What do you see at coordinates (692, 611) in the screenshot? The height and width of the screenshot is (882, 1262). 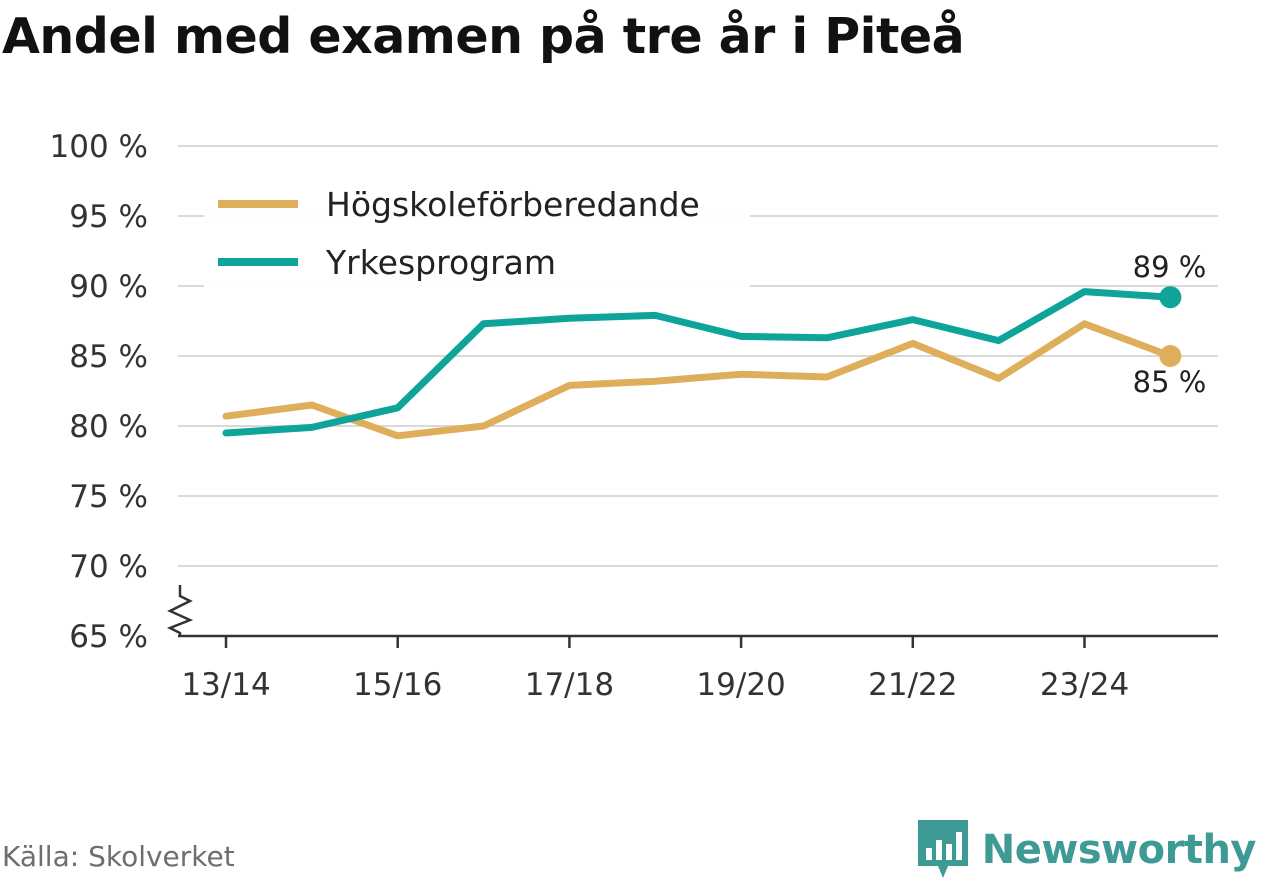 I see `x-axis` at bounding box center [692, 611].